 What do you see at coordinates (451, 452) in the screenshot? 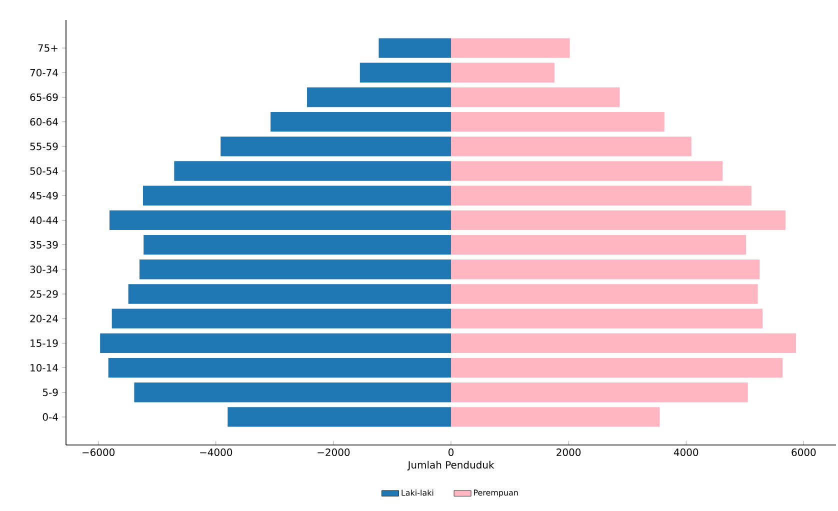
I see `x-tick-label: 0` at bounding box center [451, 452].